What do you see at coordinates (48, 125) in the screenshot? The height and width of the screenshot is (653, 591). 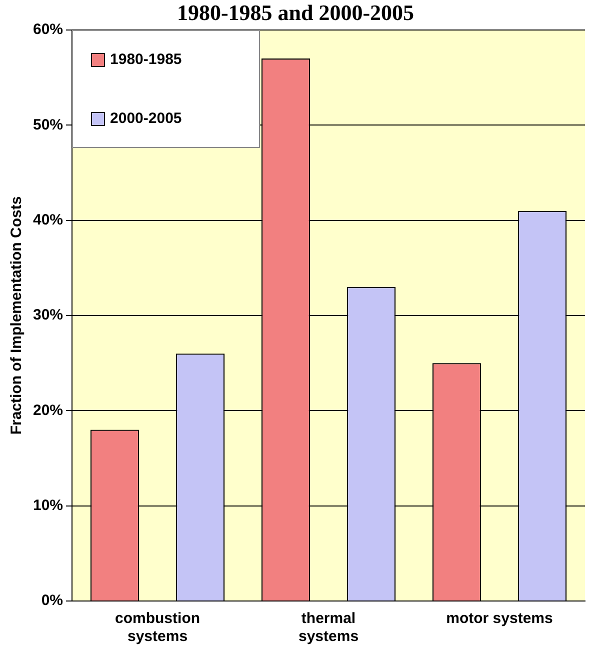 I see `y-tick-label: 50%` at bounding box center [48, 125].